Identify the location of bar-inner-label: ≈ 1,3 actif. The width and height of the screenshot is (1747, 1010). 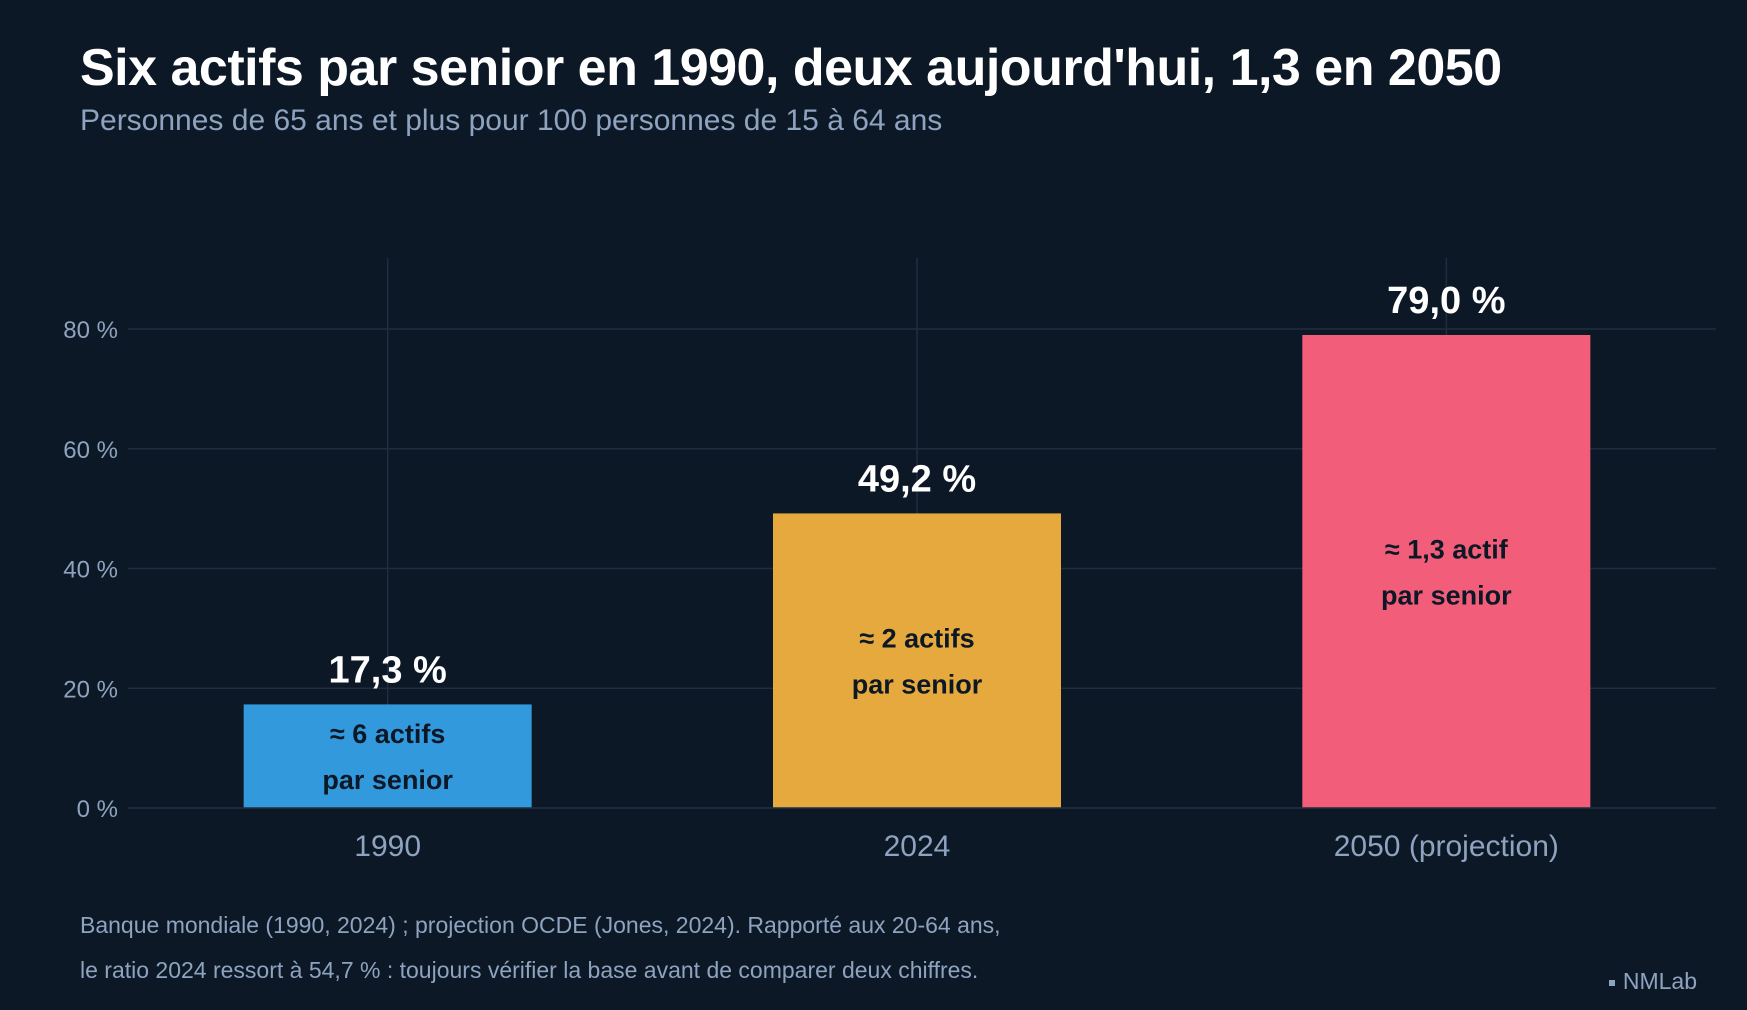
(1447, 549).